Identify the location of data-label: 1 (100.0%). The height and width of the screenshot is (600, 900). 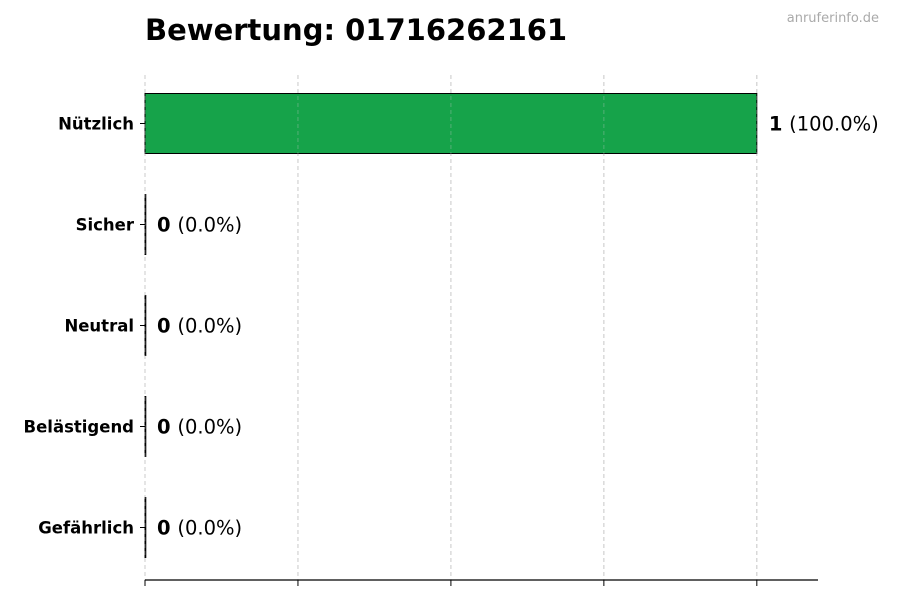
(824, 124).